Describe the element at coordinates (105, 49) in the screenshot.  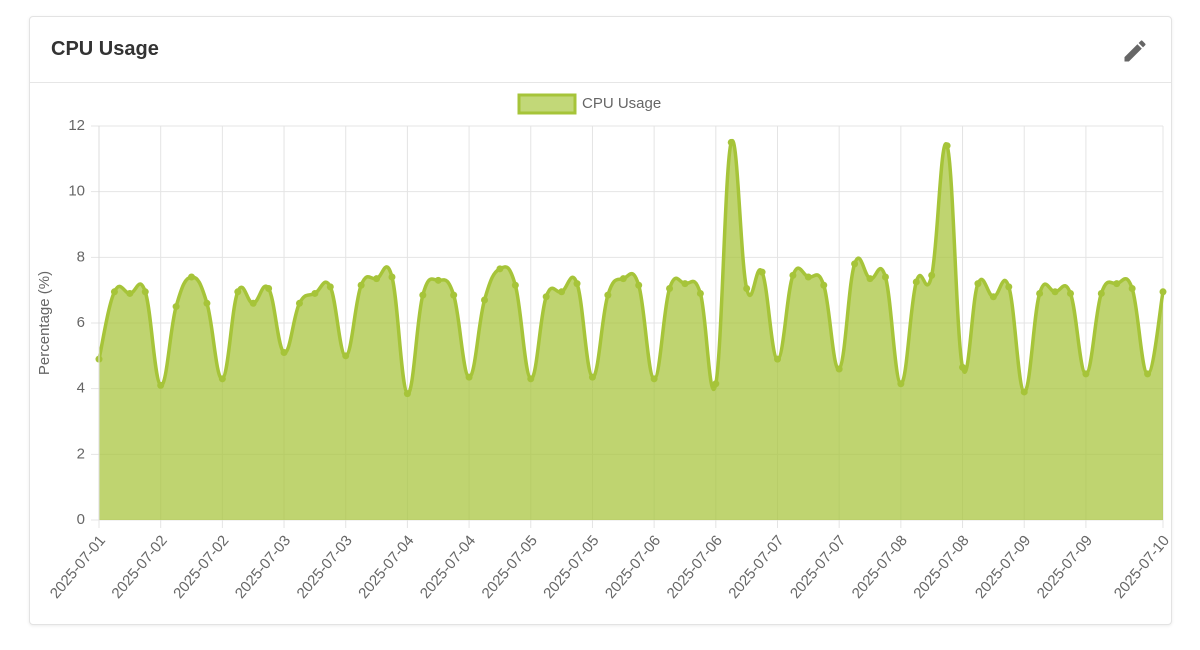
I see `card-title: CPU Usage` at that location.